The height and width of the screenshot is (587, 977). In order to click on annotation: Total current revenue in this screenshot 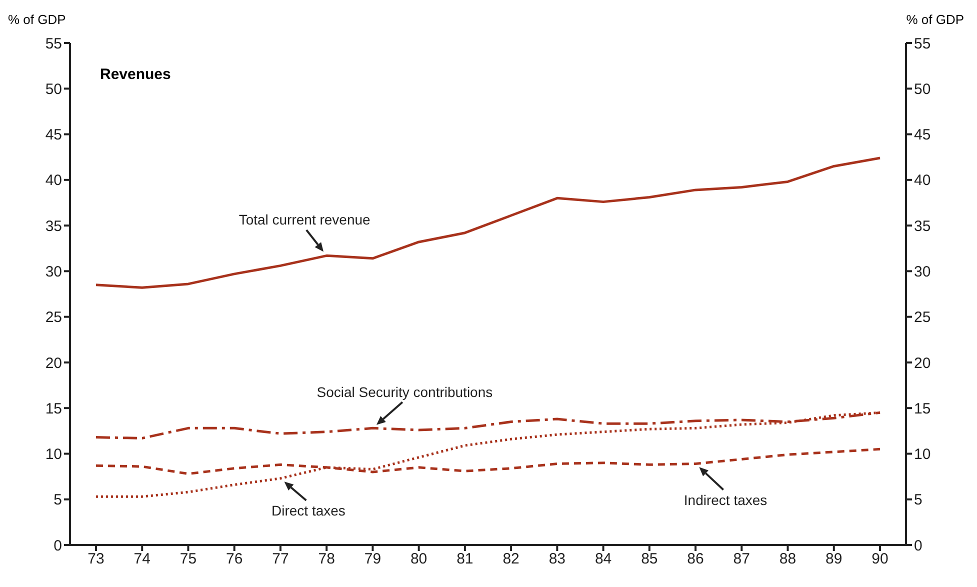, I will do `click(304, 220)`.